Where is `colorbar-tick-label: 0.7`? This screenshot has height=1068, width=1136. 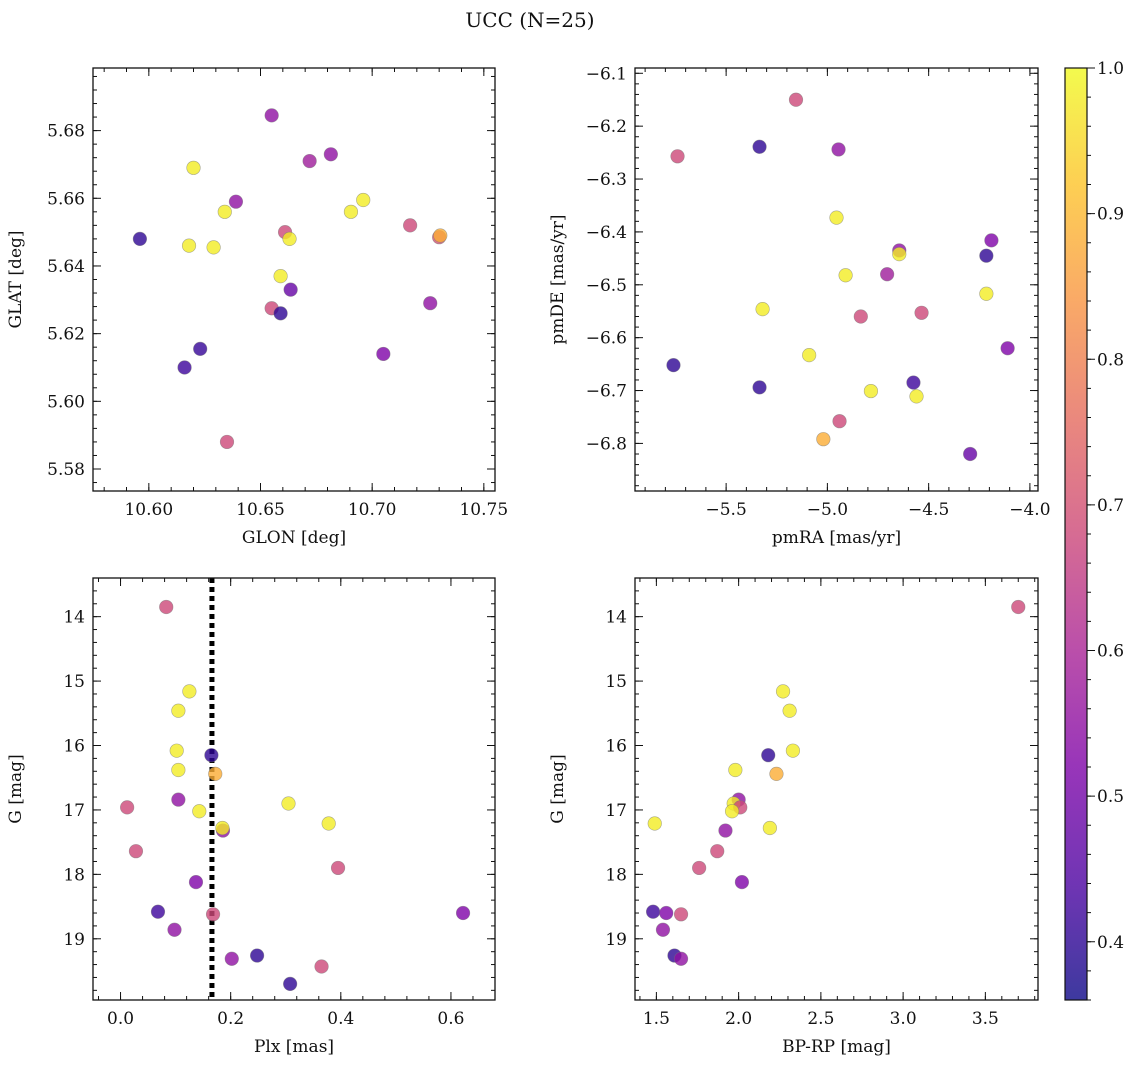
colorbar-tick-label: 0.7 is located at coordinates (1110, 506).